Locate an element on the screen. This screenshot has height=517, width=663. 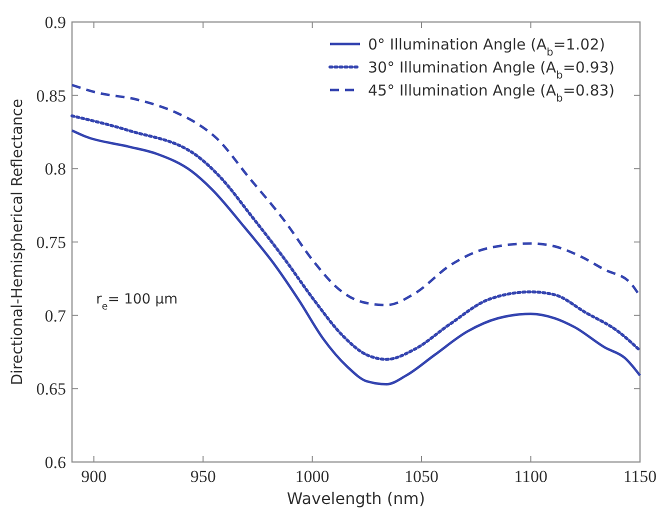
y-tick-label: 0.75 is located at coordinates (51, 242).